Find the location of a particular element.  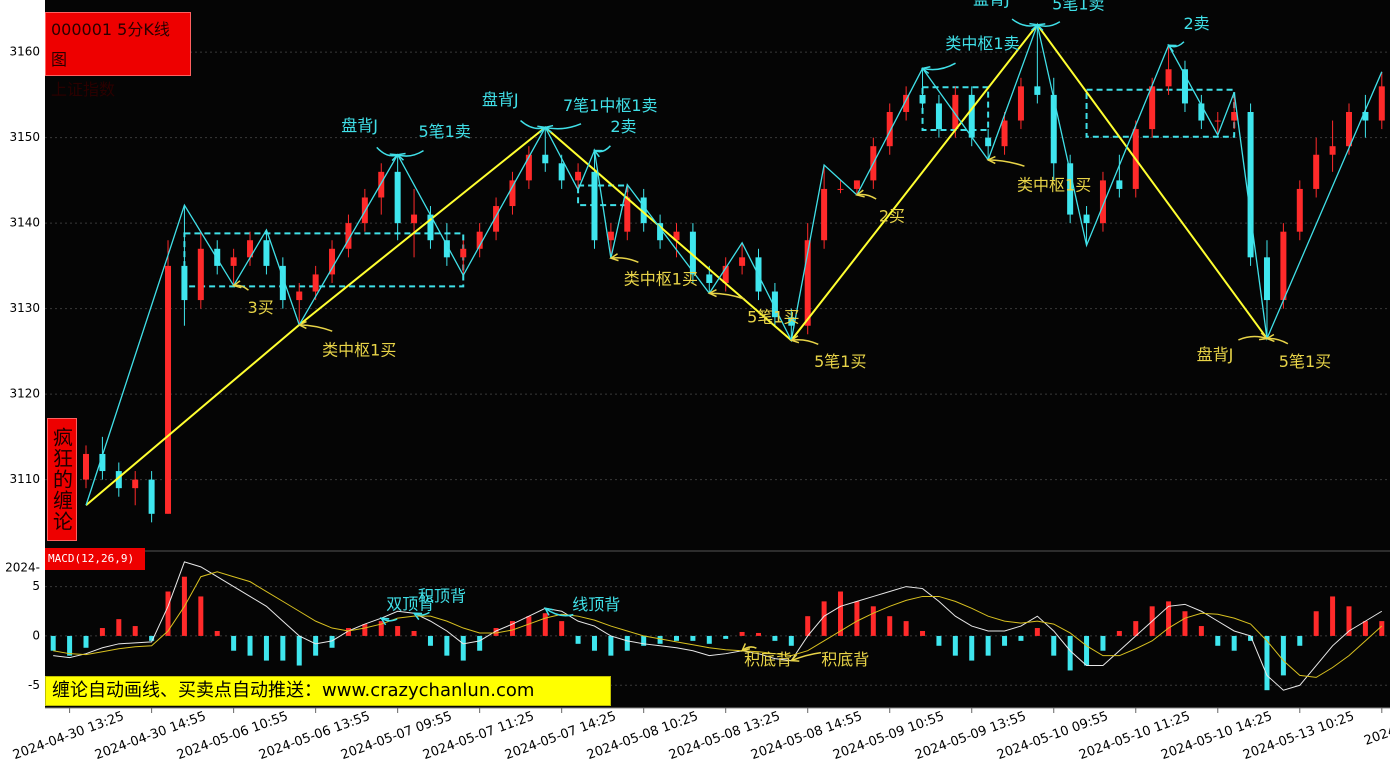

macd-title: MACD(12,26,9) is located at coordinates (95, 559).